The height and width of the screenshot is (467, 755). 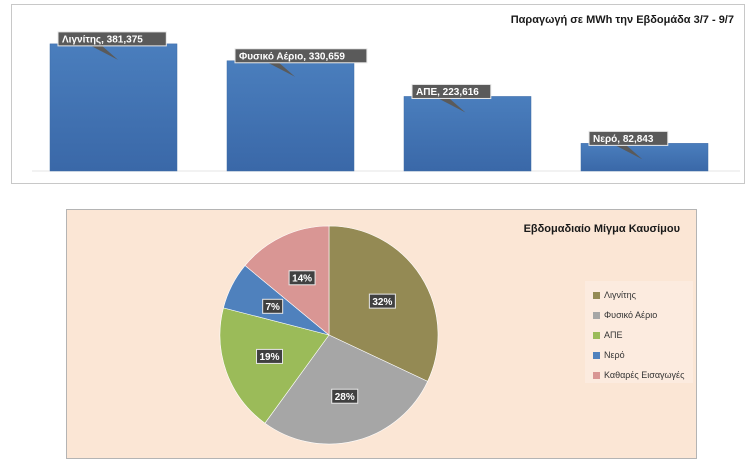 I want to click on legend-item: Καθαρές Εισαγωγές, so click(x=638, y=375).